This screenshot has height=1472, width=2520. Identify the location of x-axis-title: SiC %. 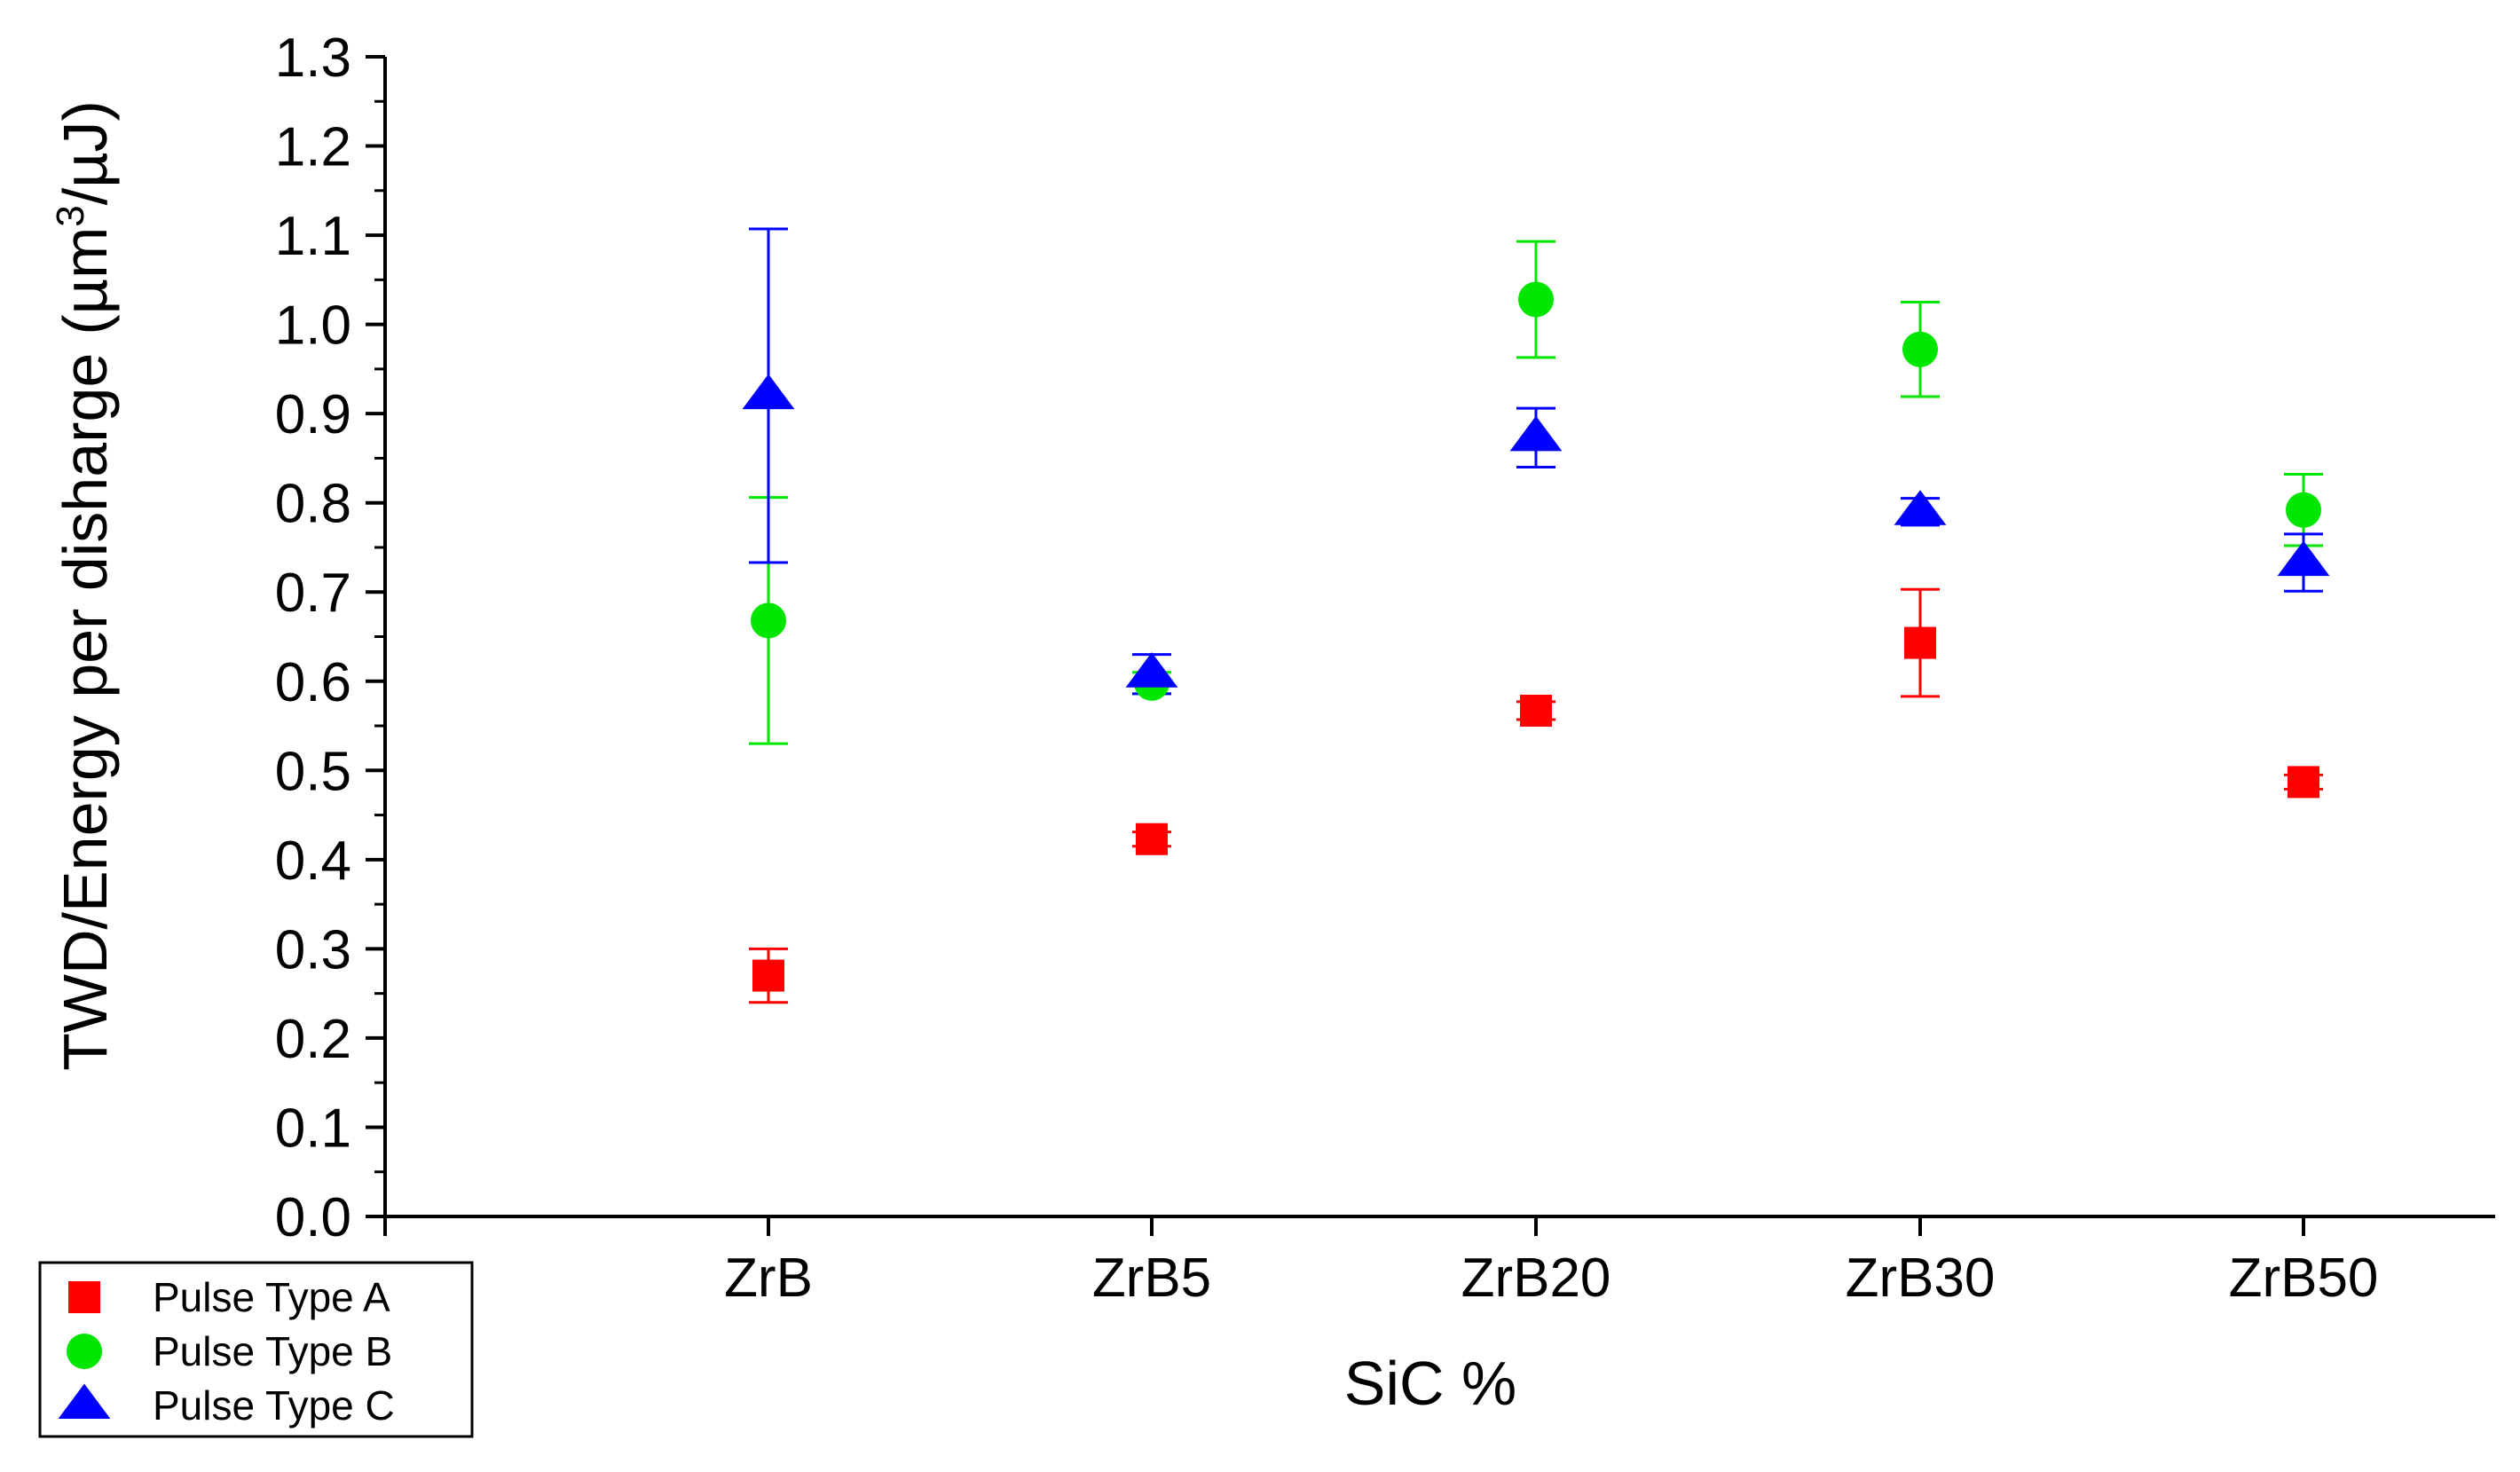
(1430, 1383).